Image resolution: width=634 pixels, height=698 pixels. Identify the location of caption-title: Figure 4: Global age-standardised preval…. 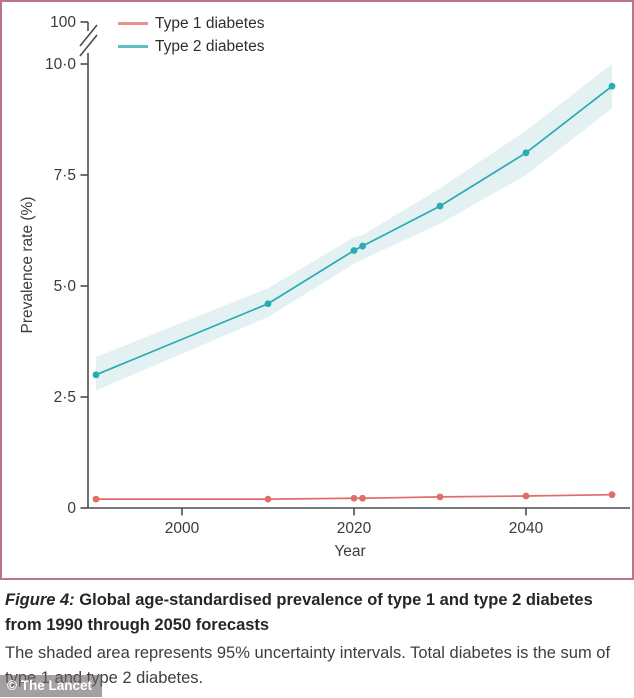
(313, 613).